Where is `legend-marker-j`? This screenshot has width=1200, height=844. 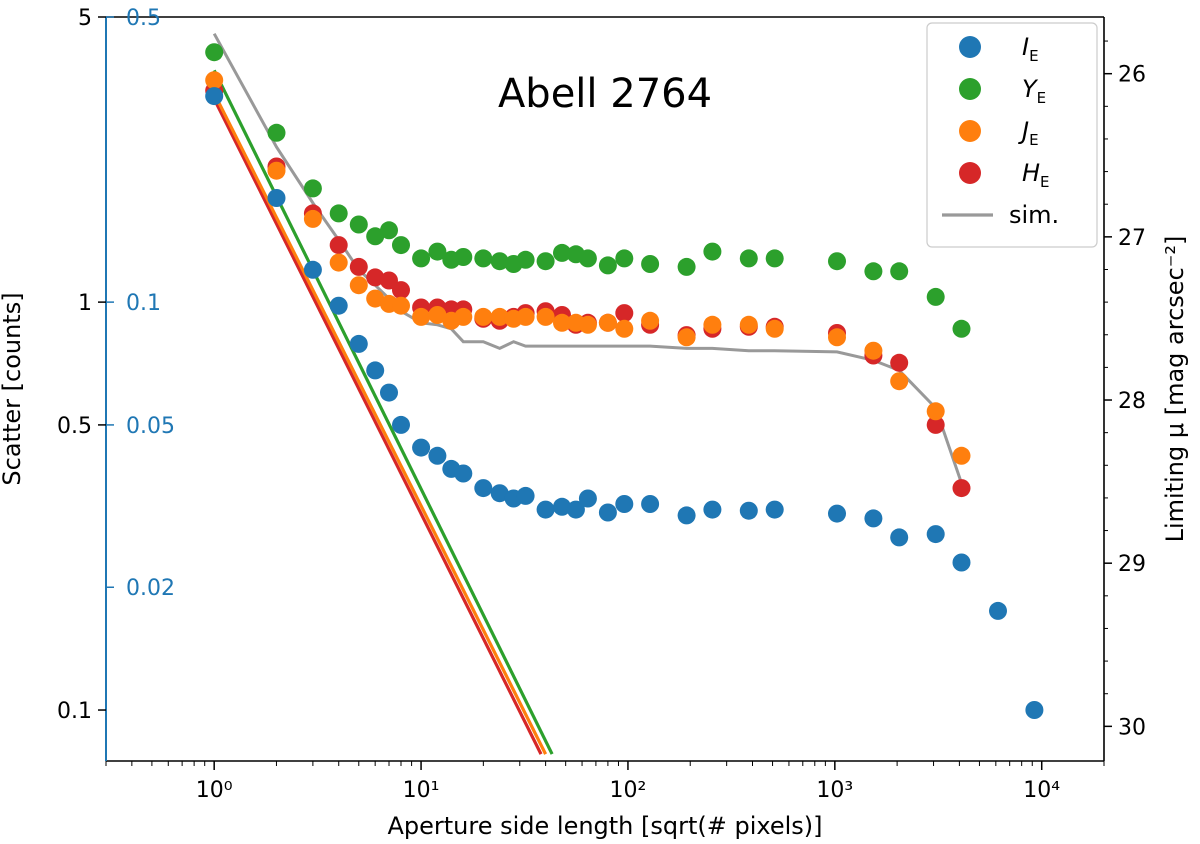
legend-marker-j is located at coordinates (970, 131).